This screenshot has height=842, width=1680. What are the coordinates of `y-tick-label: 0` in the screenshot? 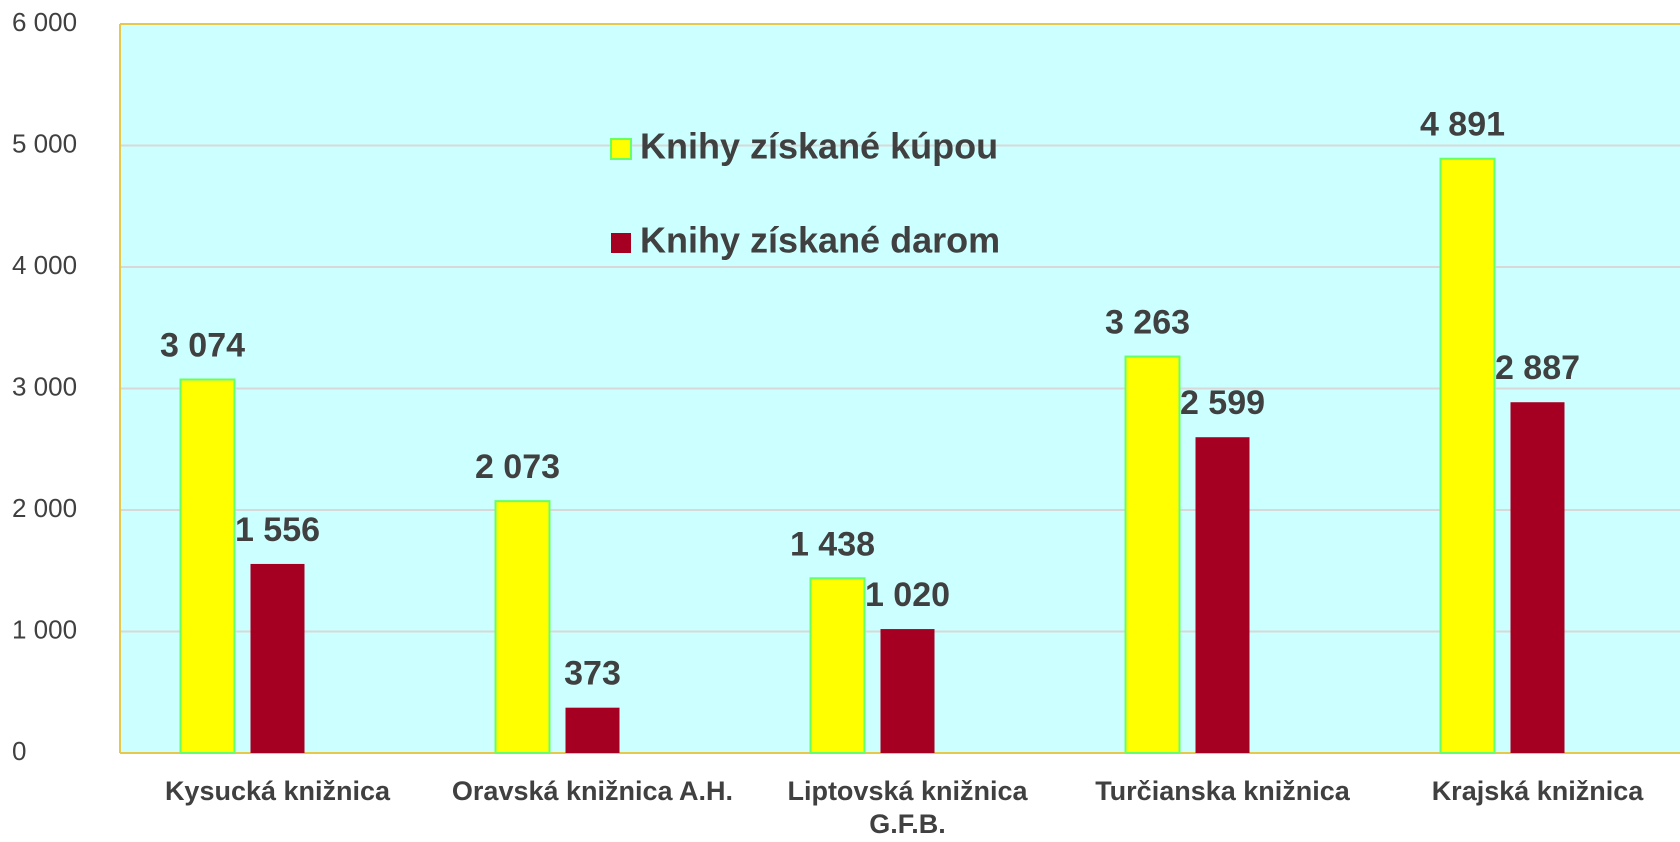 It's located at (19, 751).